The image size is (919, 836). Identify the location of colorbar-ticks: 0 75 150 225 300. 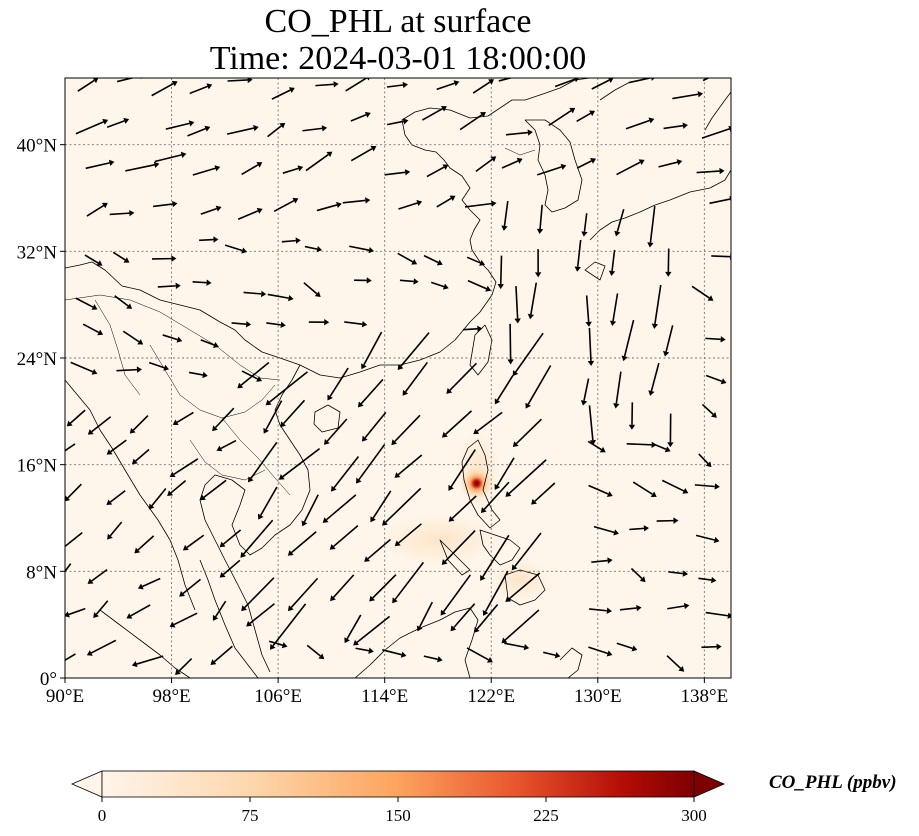
(402, 811).